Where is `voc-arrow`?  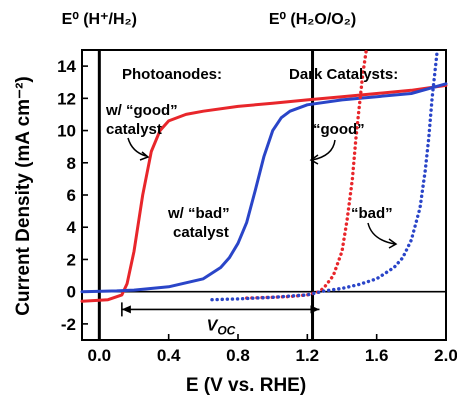 voc-arrow is located at coordinates (220, 309).